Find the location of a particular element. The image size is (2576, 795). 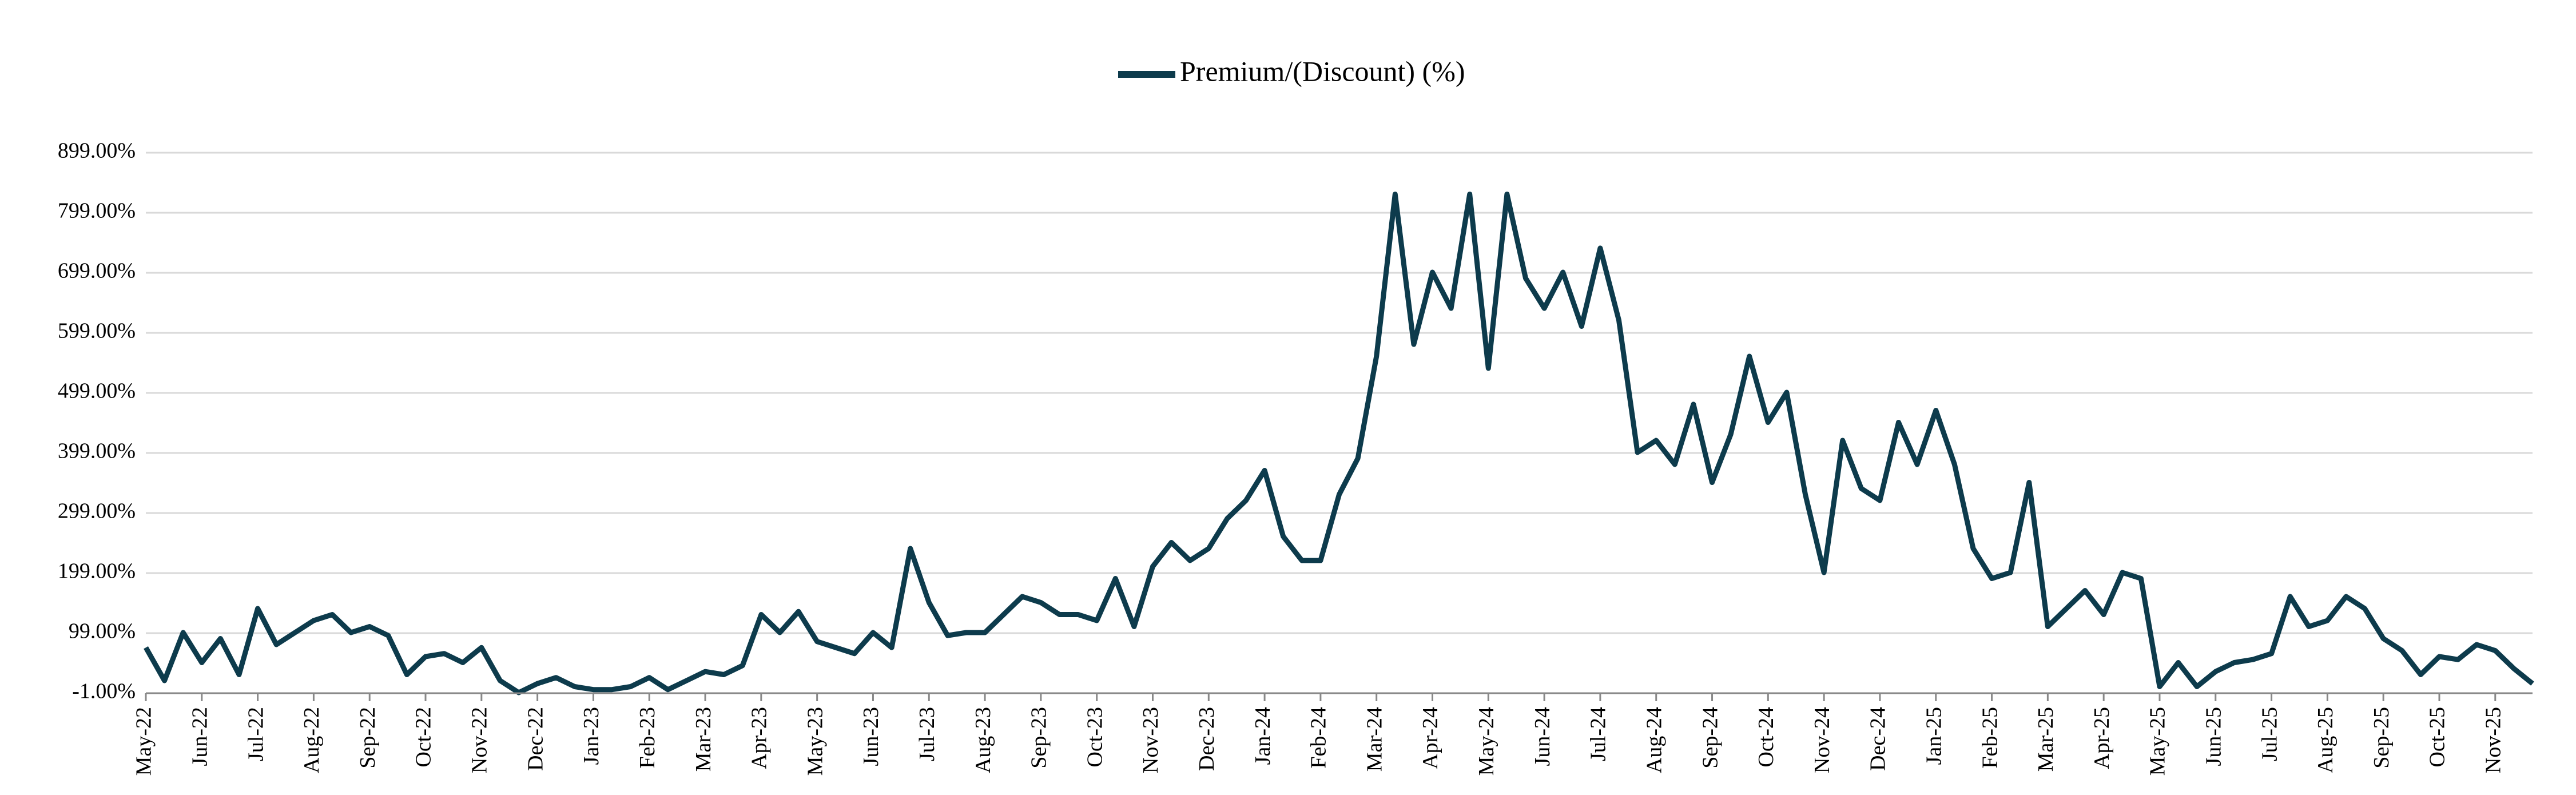

x-tick-label: Dec-24 is located at coordinates (1878, 739).